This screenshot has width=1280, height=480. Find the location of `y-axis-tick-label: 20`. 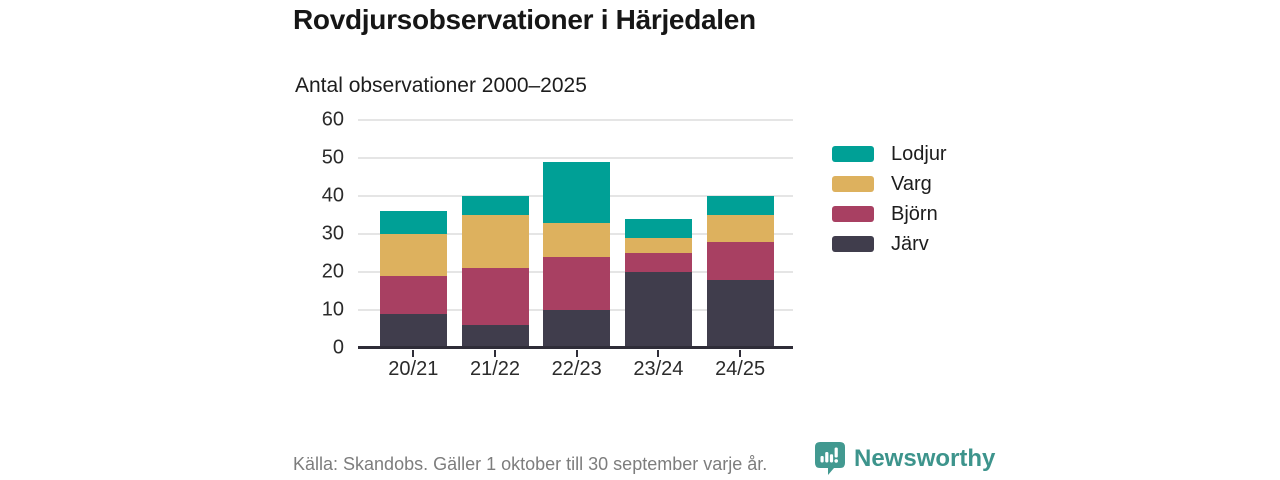

y-axis-tick-label: 20 is located at coordinates (332, 271).